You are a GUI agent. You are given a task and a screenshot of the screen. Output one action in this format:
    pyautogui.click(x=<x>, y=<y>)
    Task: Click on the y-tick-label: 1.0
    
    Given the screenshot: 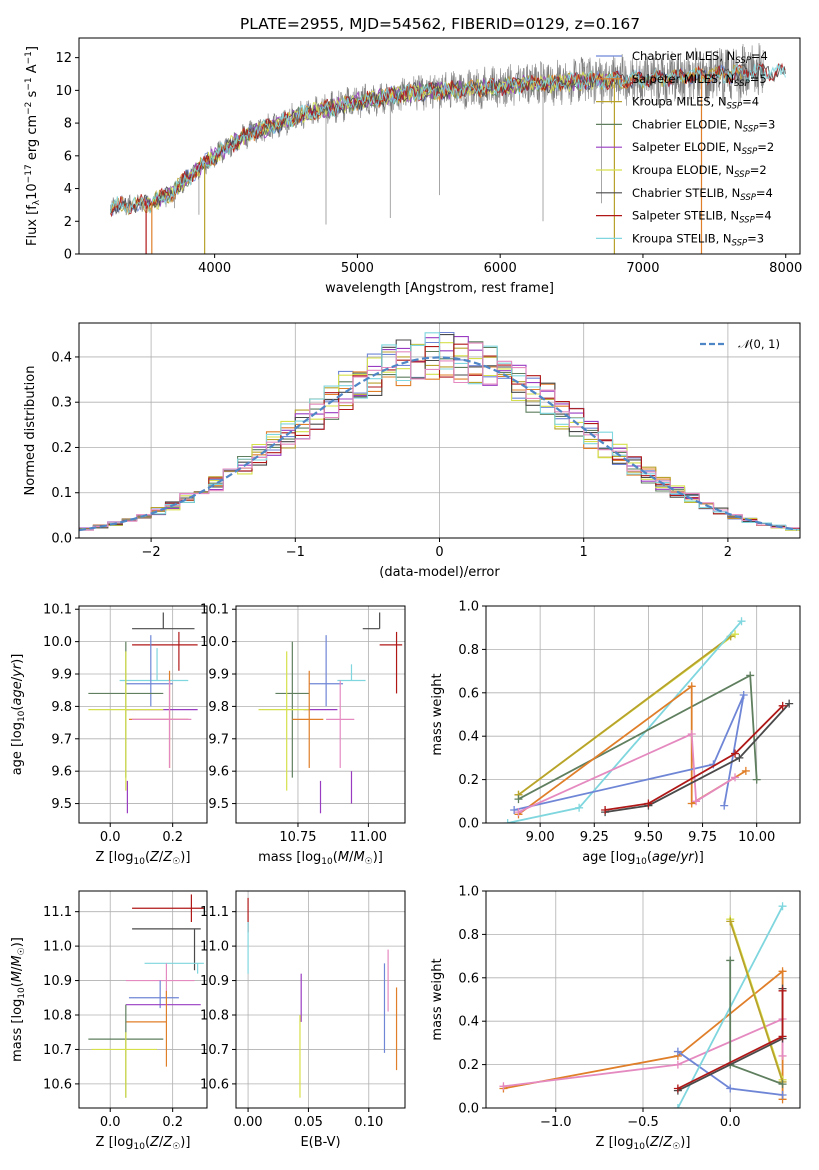 What is the action you would take?
    pyautogui.click(x=468, y=892)
    